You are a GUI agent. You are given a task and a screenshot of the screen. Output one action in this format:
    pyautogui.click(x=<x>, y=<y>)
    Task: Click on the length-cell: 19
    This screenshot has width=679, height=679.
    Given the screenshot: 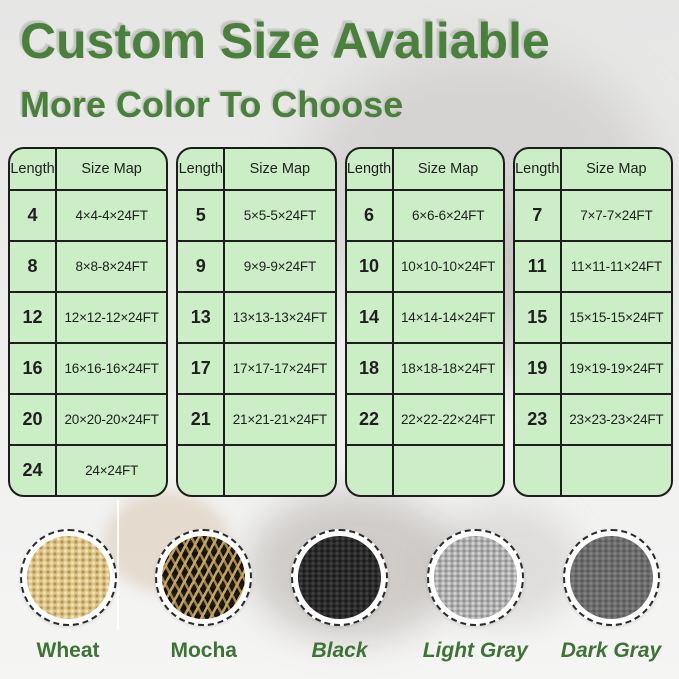 What is the action you would take?
    pyautogui.click(x=538, y=368)
    